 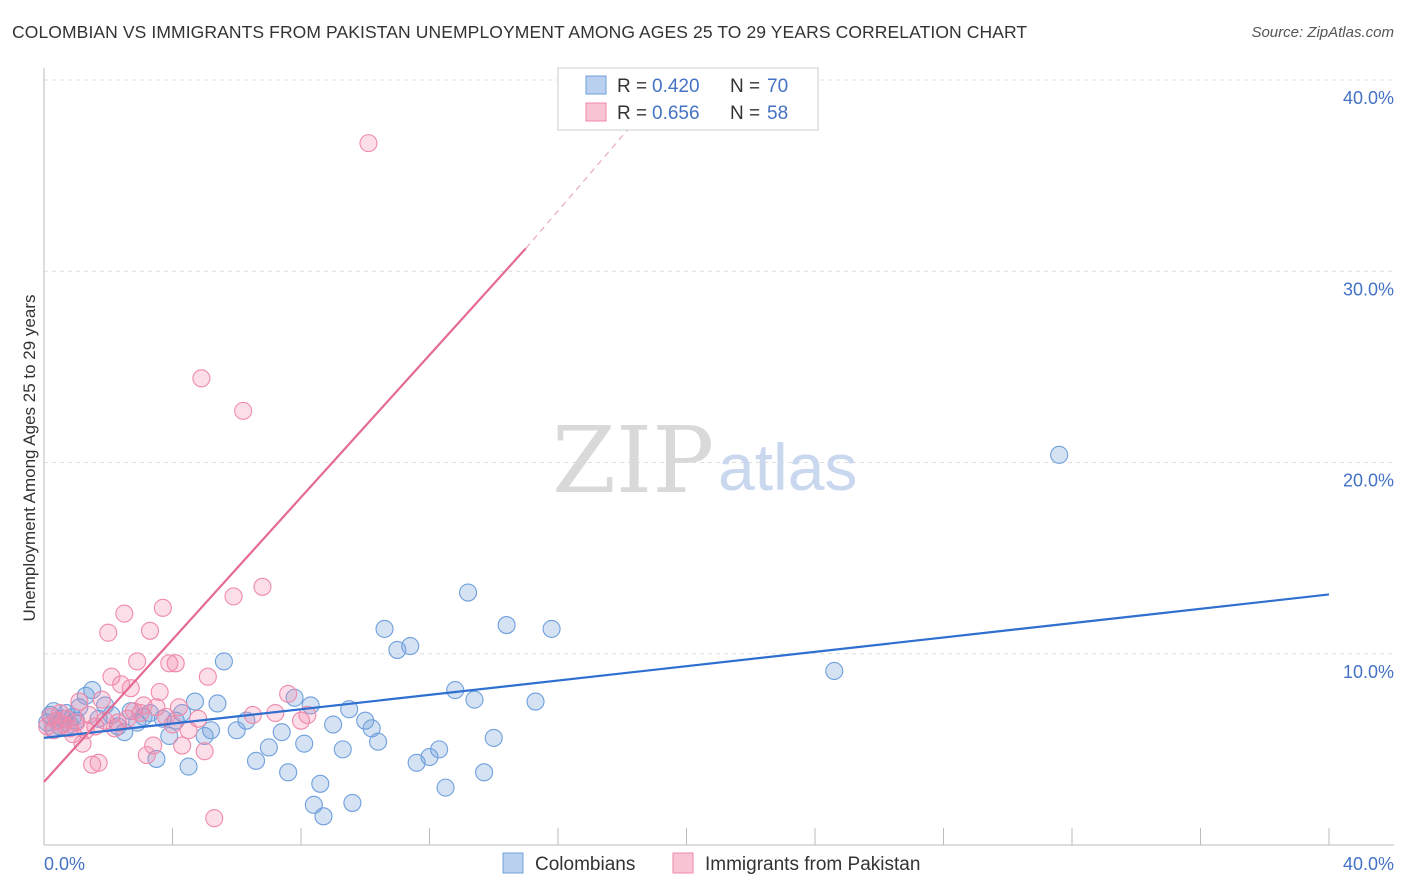 I want to click on bottom-legend-swatch-pakistan, so click(x=683, y=863).